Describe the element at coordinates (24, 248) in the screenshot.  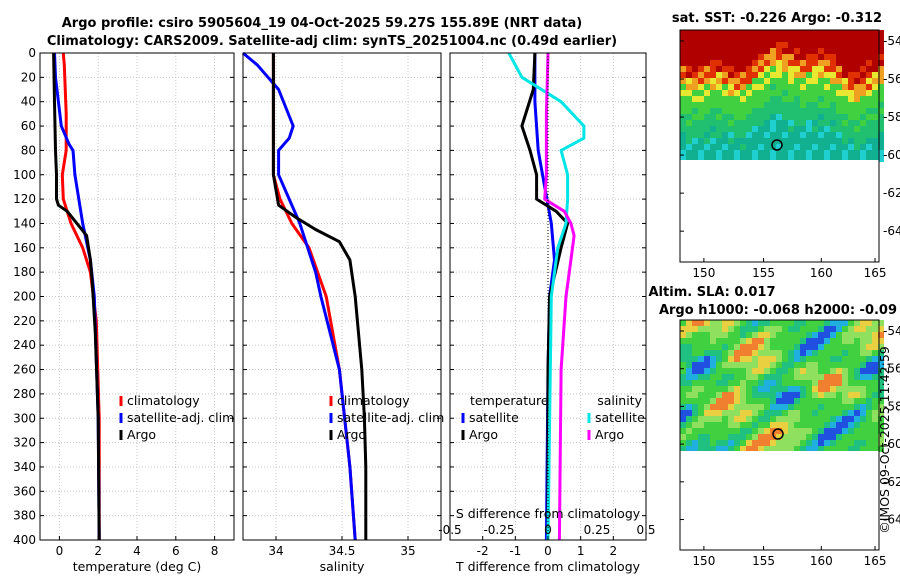
I see `y-tick-label: 160` at that location.